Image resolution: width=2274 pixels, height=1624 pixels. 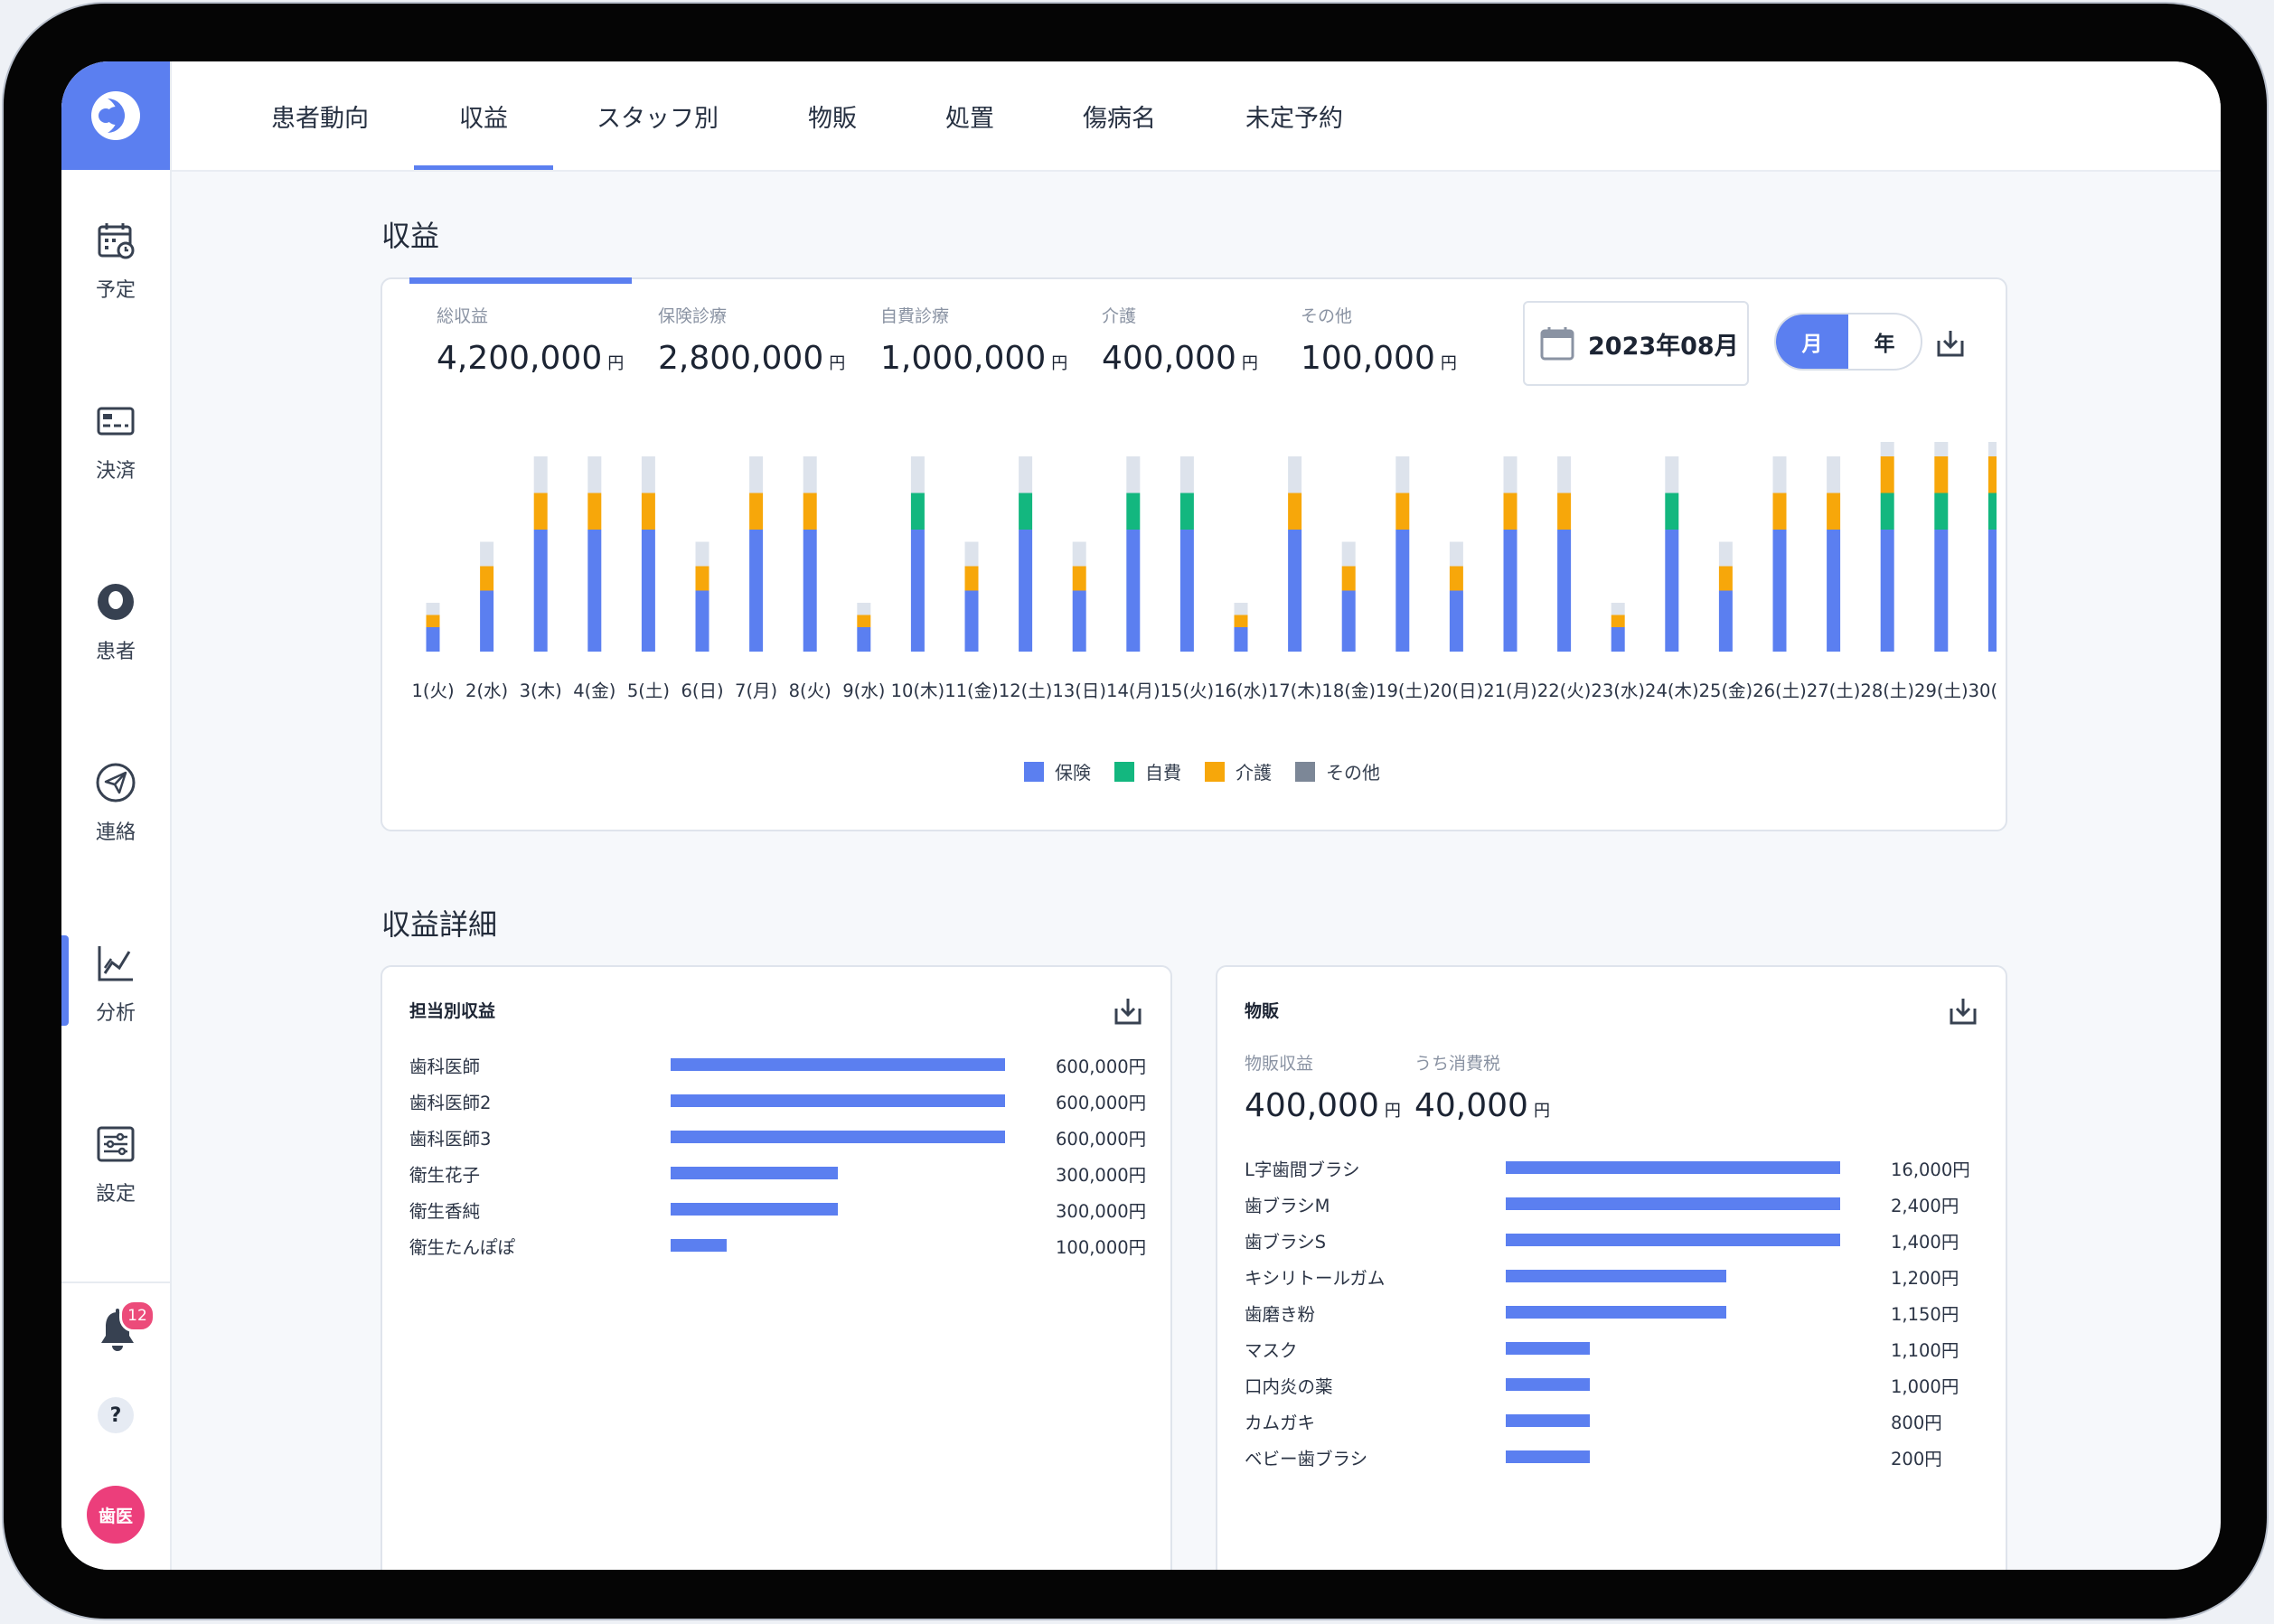 I want to click on user-avatar: 歯医, so click(x=116, y=1515).